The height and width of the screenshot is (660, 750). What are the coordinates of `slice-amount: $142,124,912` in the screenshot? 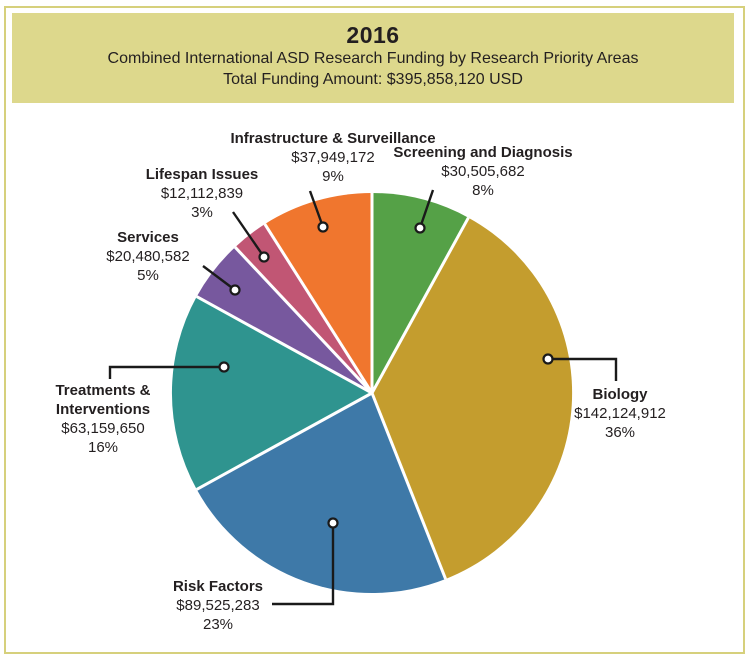 It's located at (620, 413).